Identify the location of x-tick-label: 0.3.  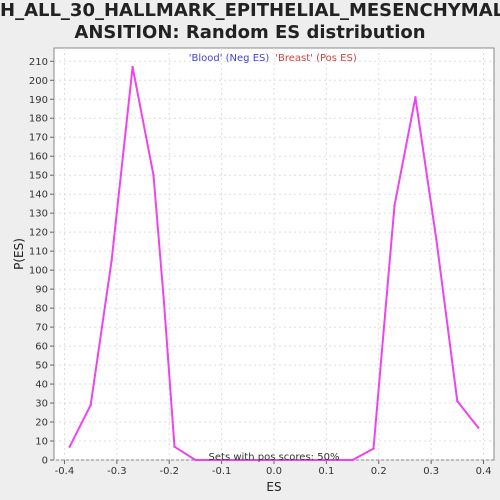
(431, 471).